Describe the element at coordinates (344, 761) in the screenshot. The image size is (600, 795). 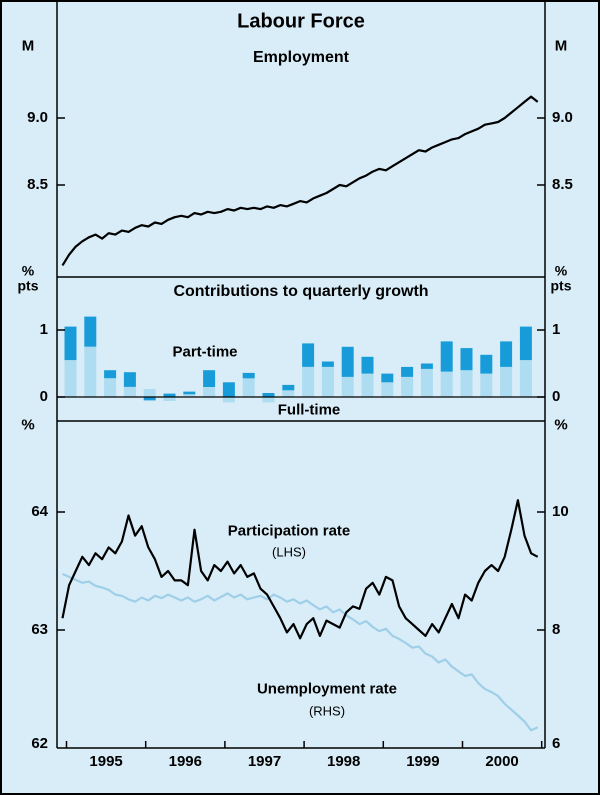
I see `x-tick-label: 1998` at that location.